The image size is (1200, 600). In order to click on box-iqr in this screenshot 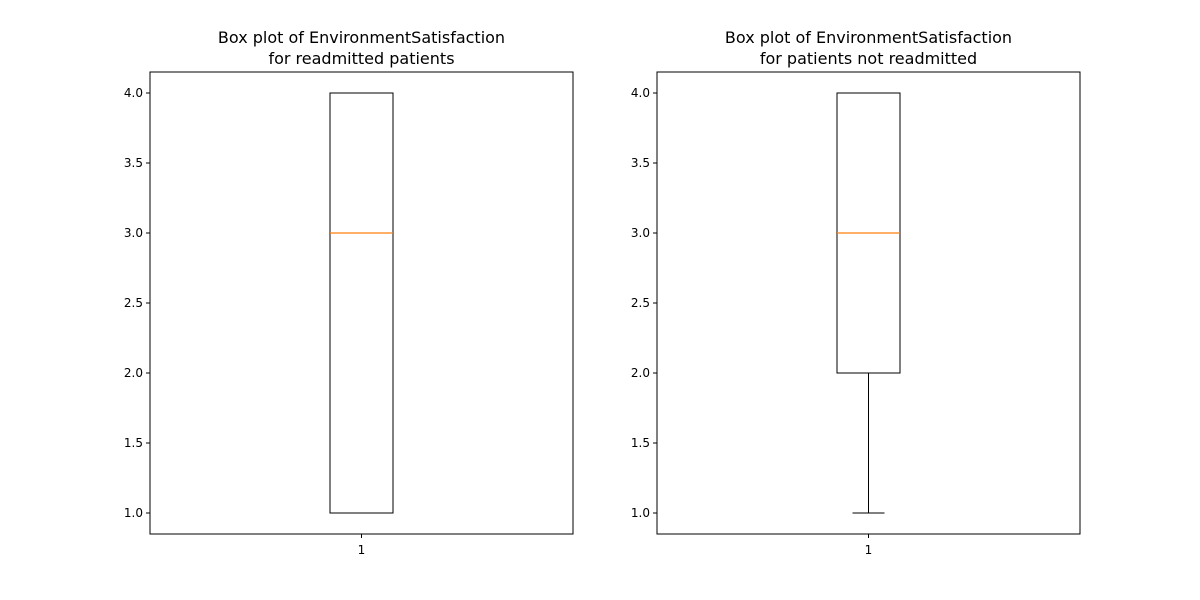, I will do `click(361, 303)`.